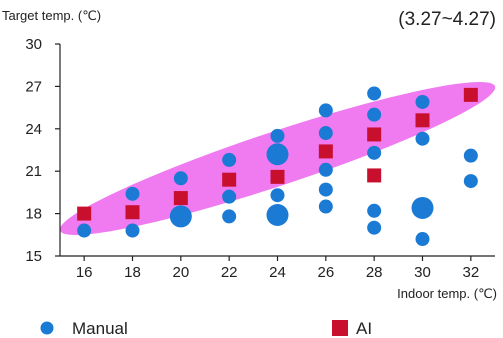 The image size is (503, 338). I want to click on x-tick-label: 30, so click(422, 272).